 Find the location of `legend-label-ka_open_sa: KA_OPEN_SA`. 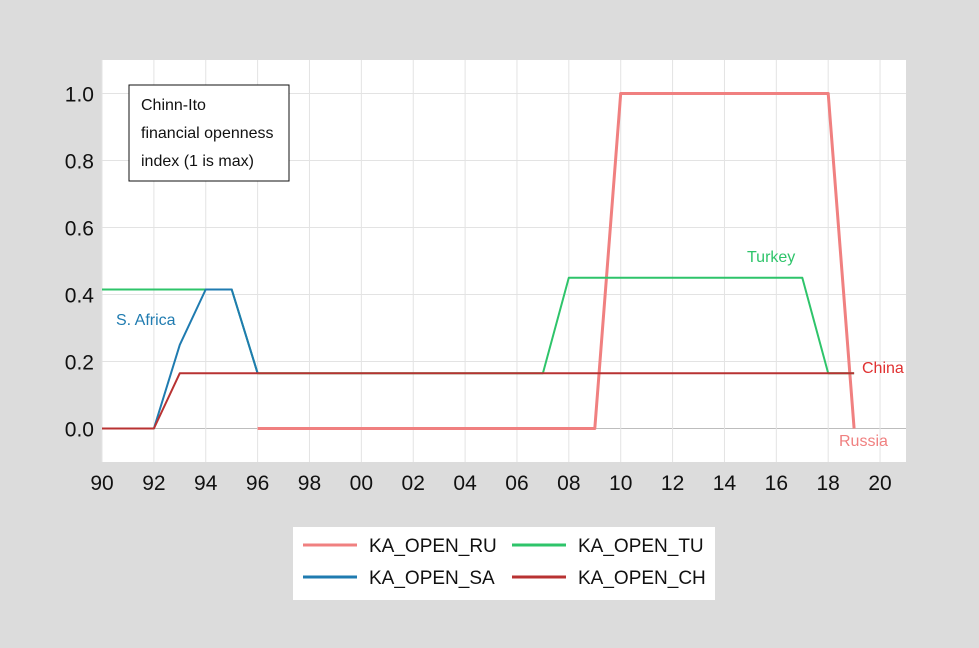

legend-label-ka_open_sa: KA_OPEN_SA is located at coordinates (432, 578).